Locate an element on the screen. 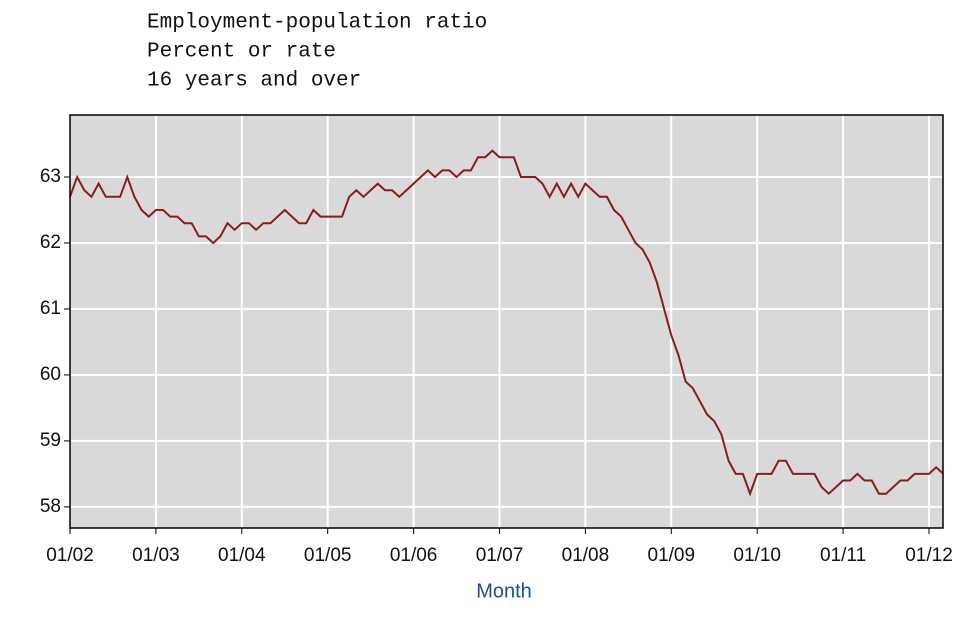 Image resolution: width=976 pixels, height=619 pixels. x-tick-label: 01/07 is located at coordinates (500, 555).